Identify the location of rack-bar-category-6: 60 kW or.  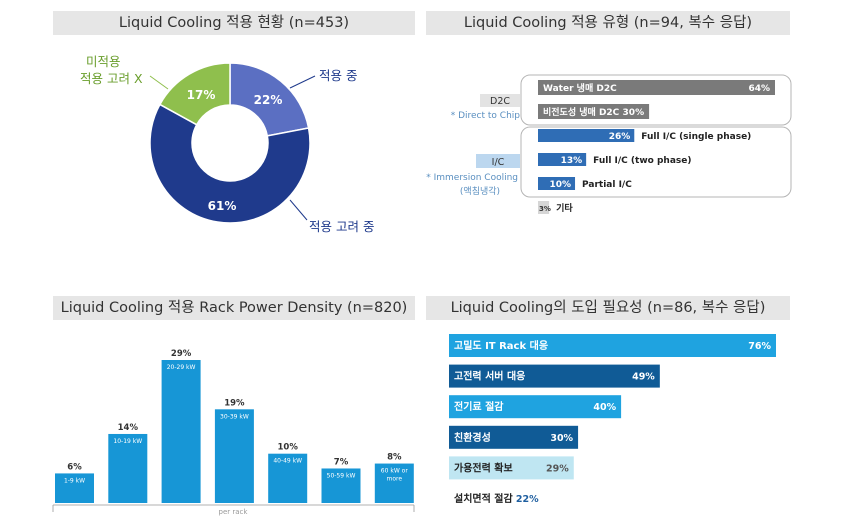
(395, 471).